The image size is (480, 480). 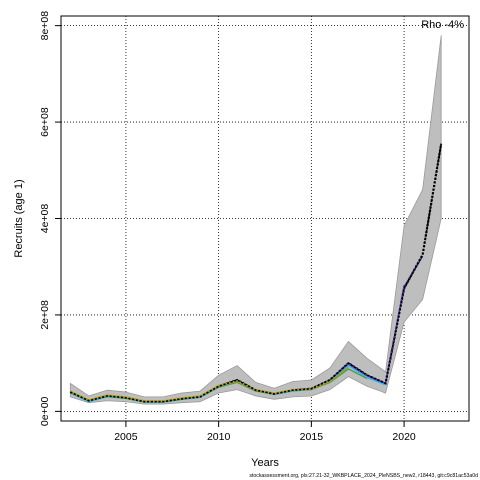 What do you see at coordinates (45, 26) in the screenshot?
I see `y-tick-label-4: 8e+08` at bounding box center [45, 26].